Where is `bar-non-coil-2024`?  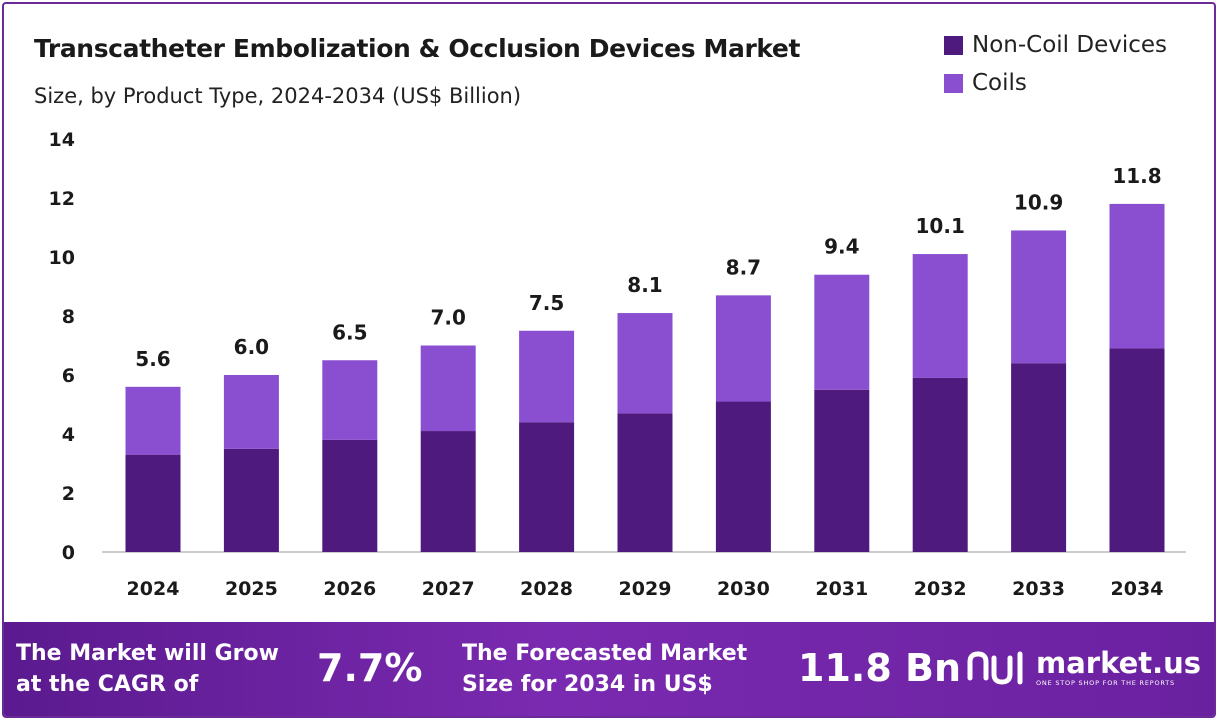
bar-non-coil-2024 is located at coordinates (153, 503).